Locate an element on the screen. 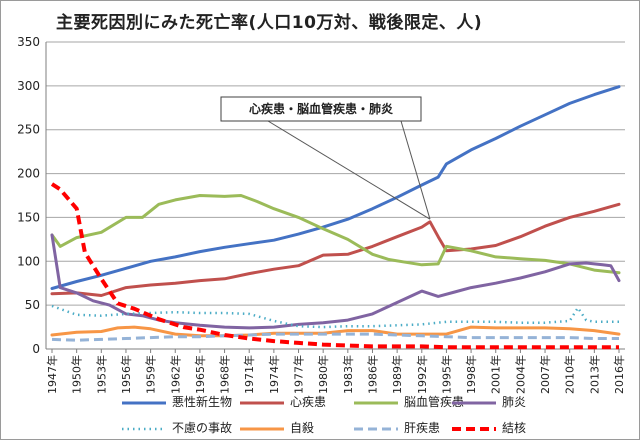 This screenshot has height=440, width=640. annotation-box is located at coordinates (321, 109).